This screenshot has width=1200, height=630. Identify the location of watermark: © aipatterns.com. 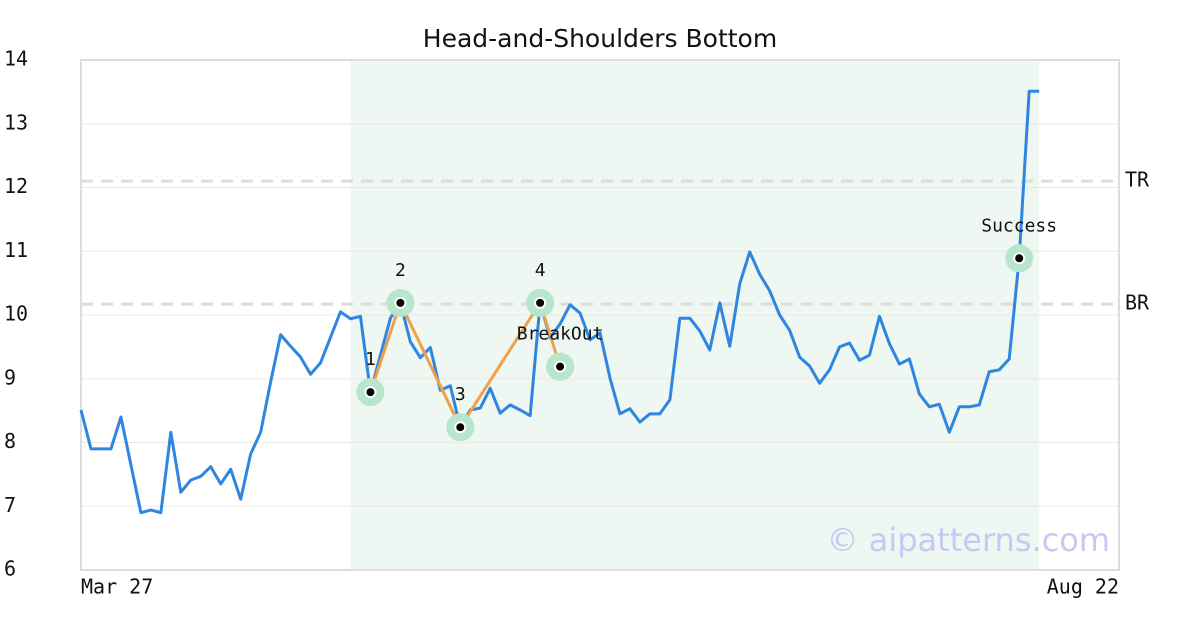
(968, 540).